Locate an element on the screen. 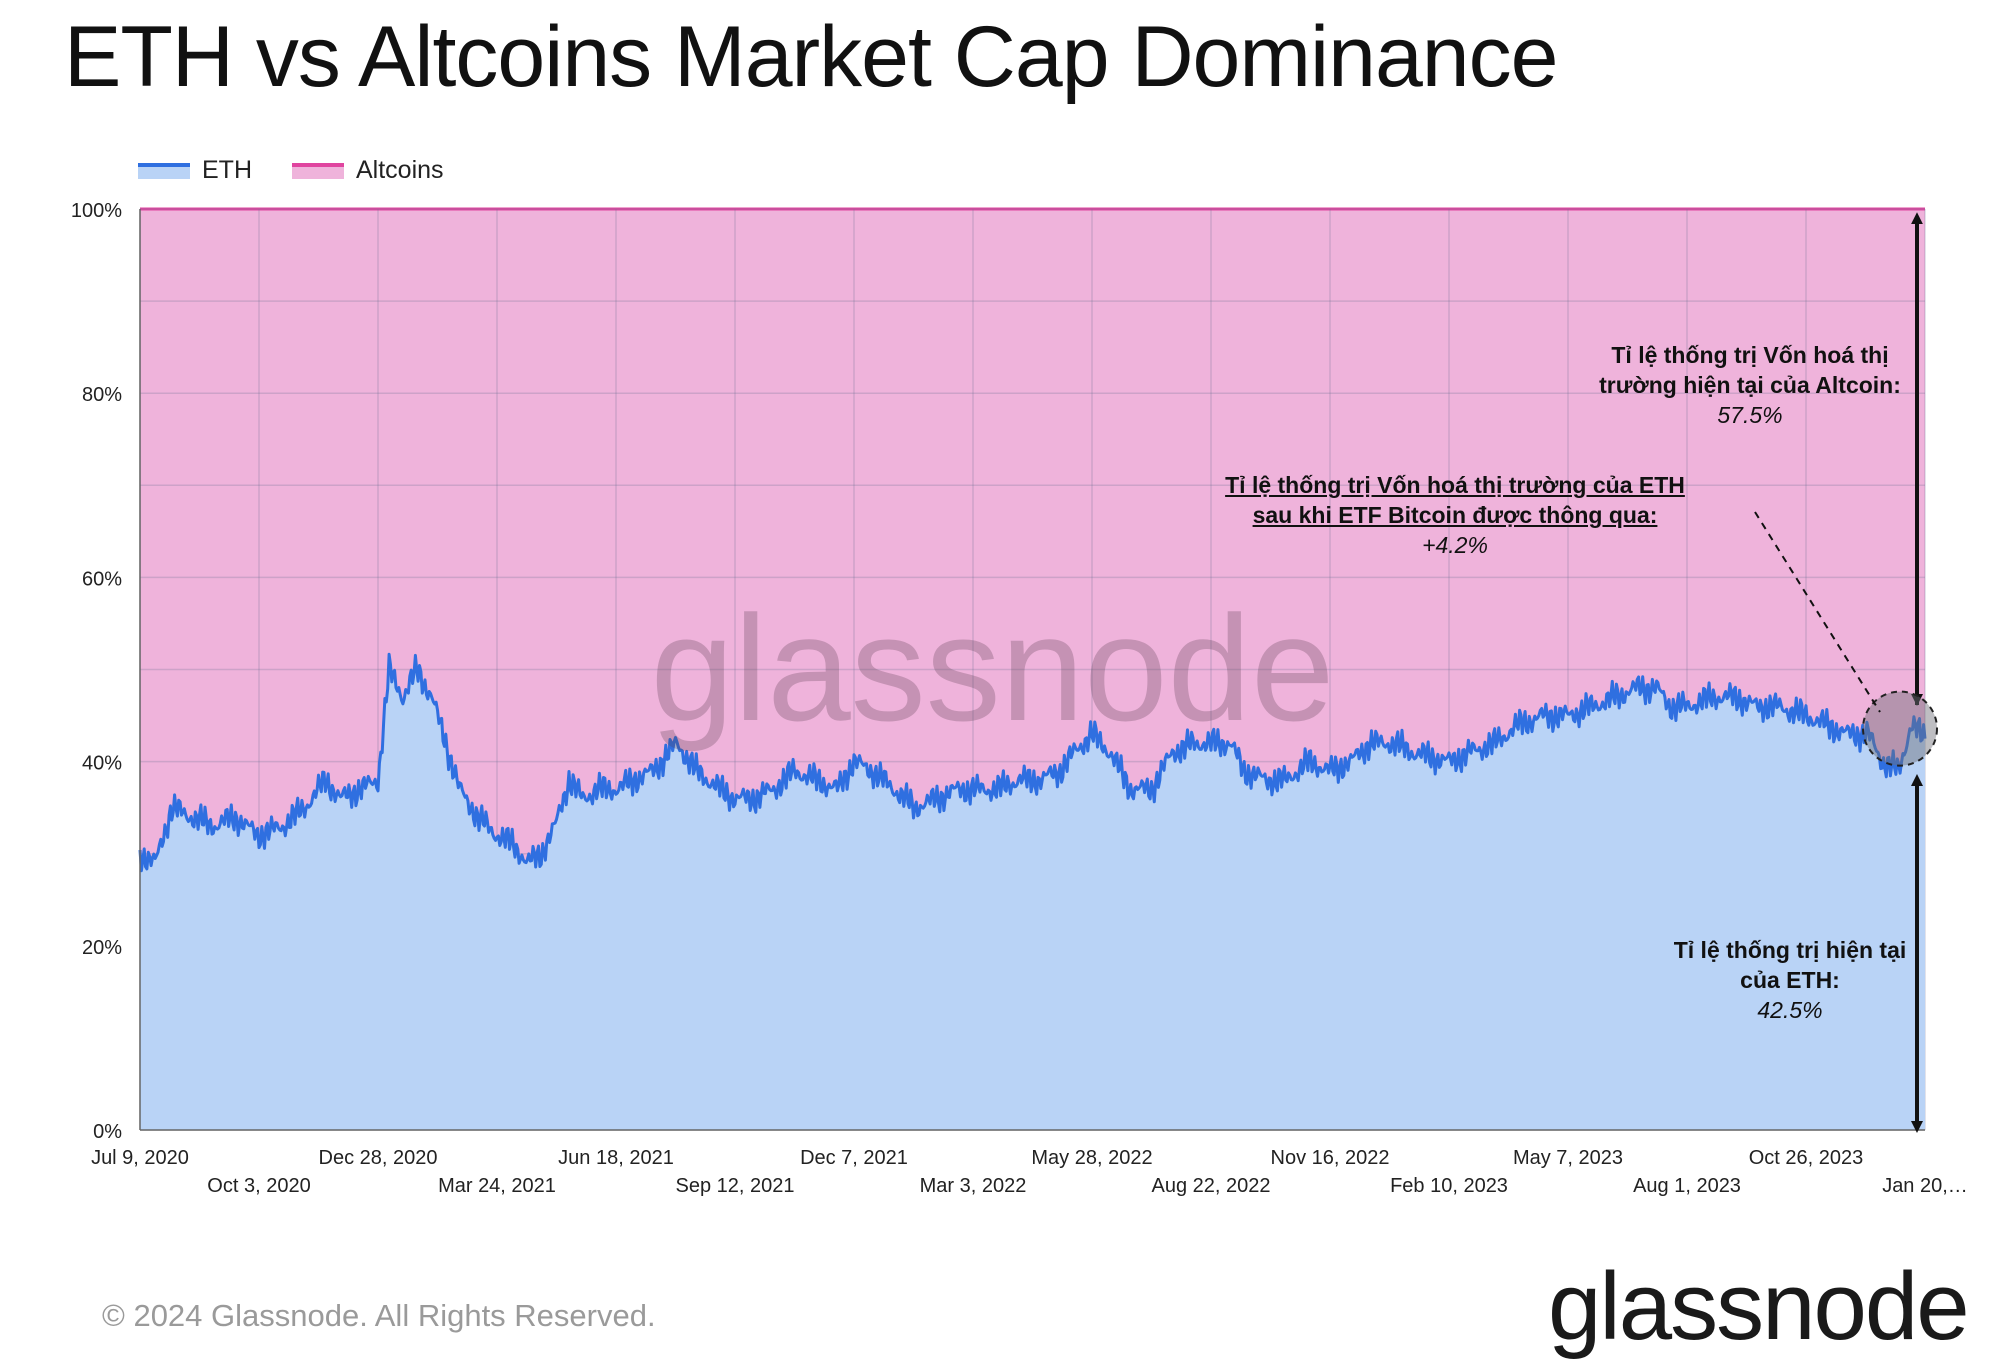 Image resolution: width=2000 pixels, height=1364 pixels. annotation-etf-line2: sau khi ETF Bitcoin được thông qua: is located at coordinates (1455, 515).